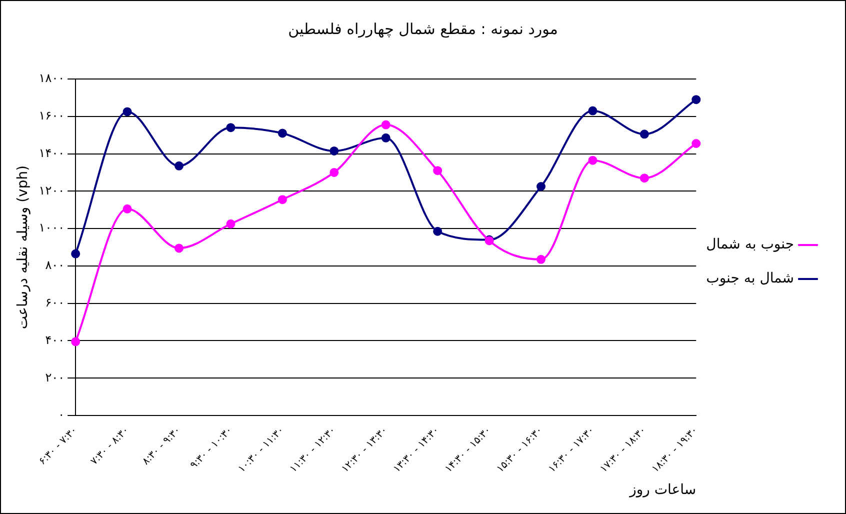 This screenshot has height=514, width=846. Describe the element at coordinates (55, 339) in the screenshot. I see `y-tick-label: ۴۰۰` at that location.